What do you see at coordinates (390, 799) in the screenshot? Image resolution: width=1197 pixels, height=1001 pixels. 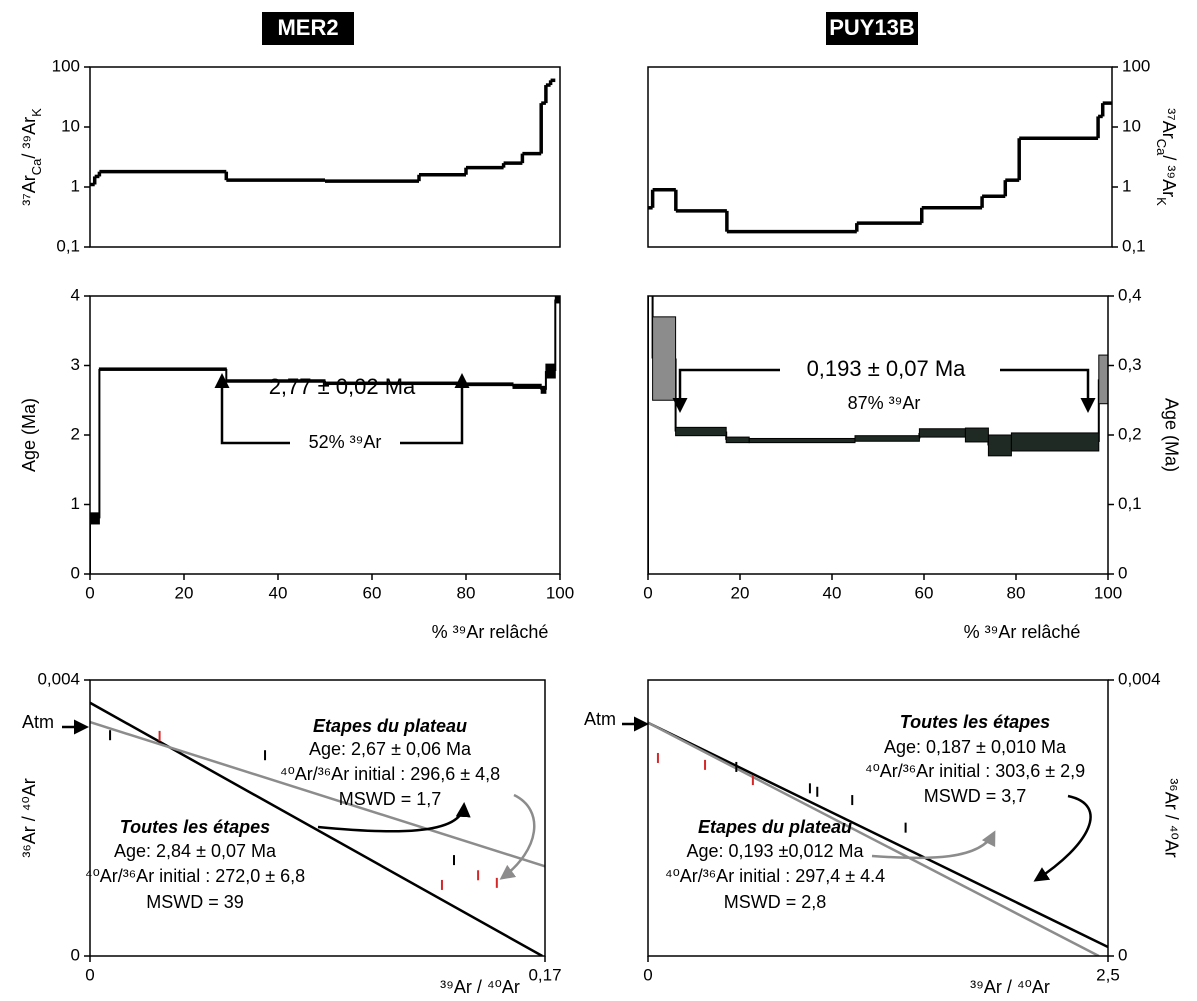 I see `annotation: MSWD = 1,7` at bounding box center [390, 799].